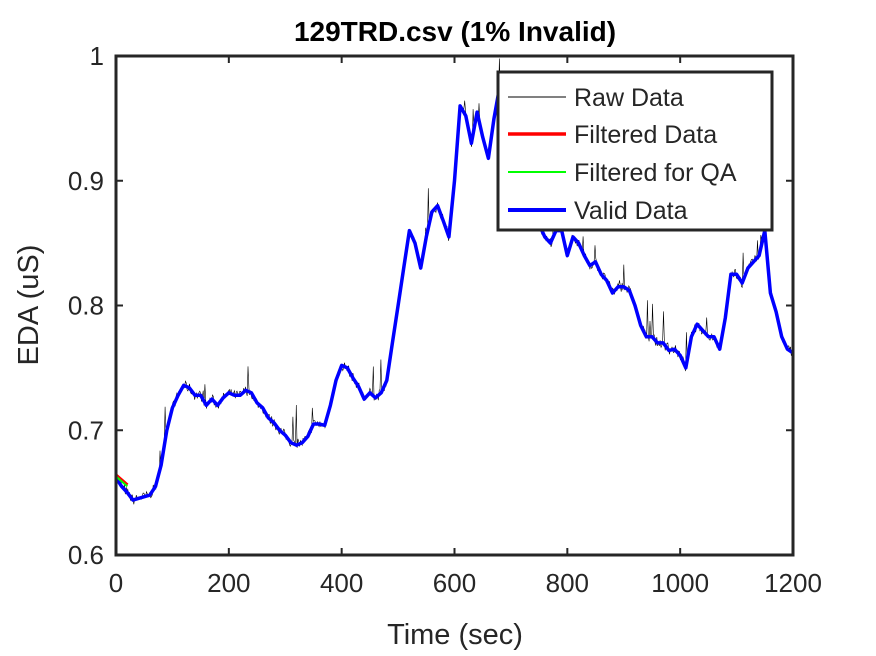 The image size is (876, 656). I want to click on y-tick-label-1: 0.7, so click(86, 430).